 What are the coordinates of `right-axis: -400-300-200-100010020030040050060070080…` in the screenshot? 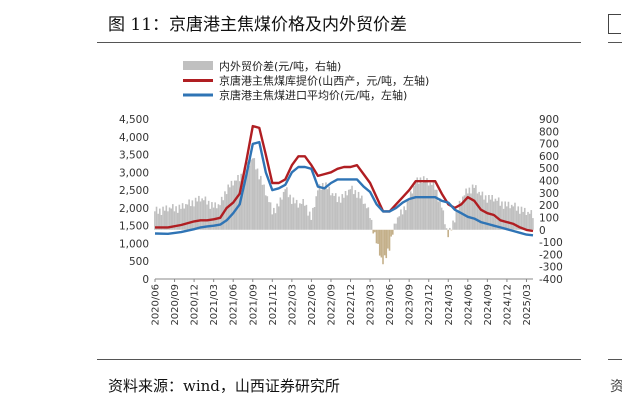 It's located at (551, 200).